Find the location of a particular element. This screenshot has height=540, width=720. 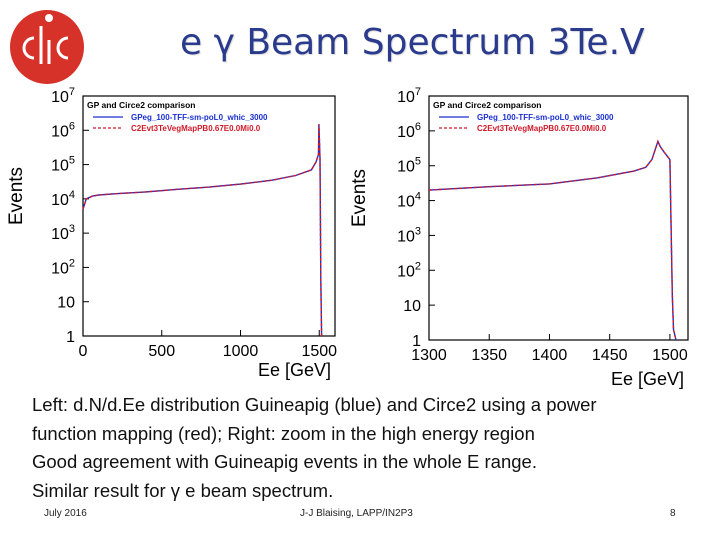

logo-letters is located at coordinates (45, 45).